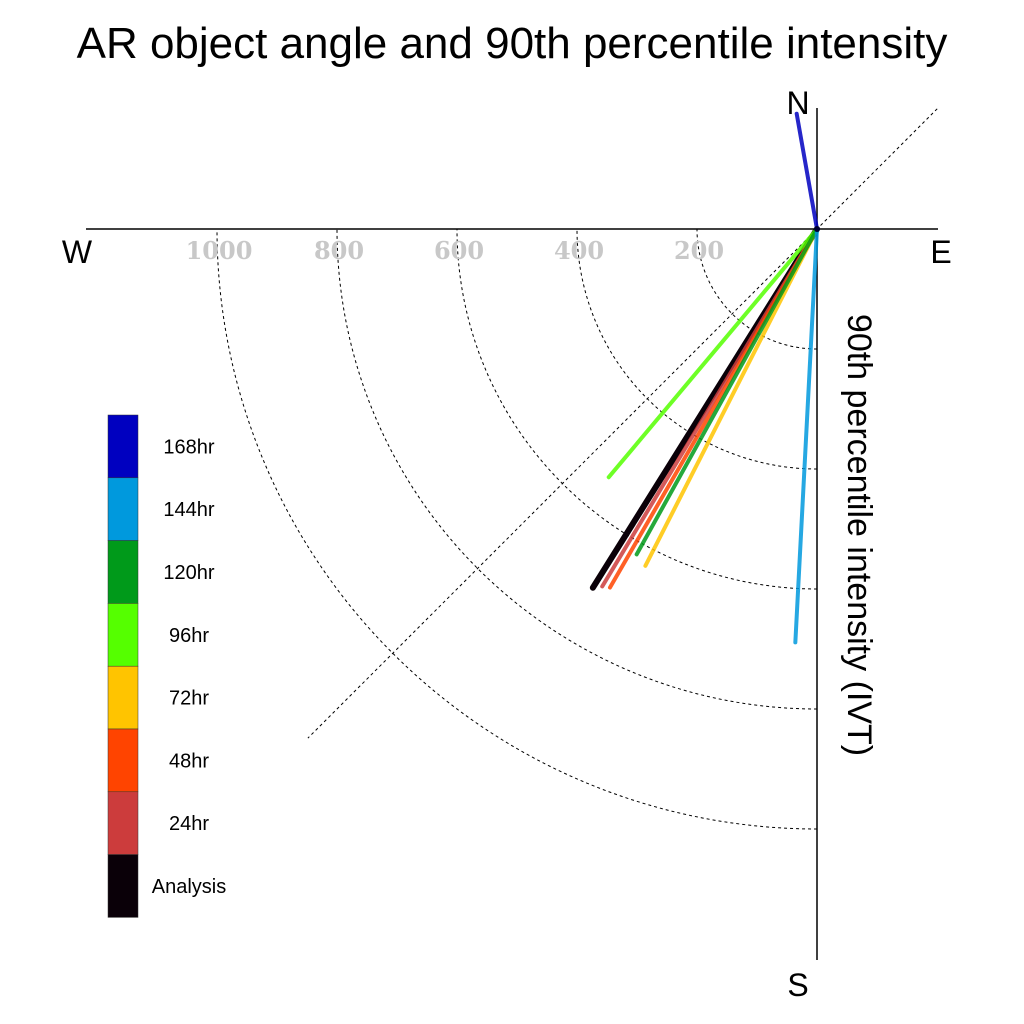  Describe the element at coordinates (797, 985) in the screenshot. I see `compass-south-label: S` at that location.